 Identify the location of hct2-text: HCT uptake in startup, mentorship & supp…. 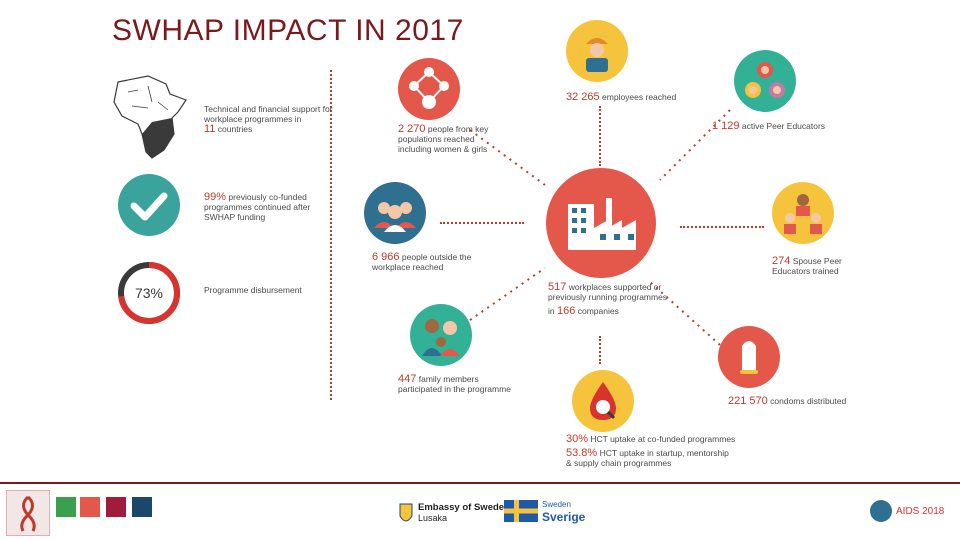
(647, 458).